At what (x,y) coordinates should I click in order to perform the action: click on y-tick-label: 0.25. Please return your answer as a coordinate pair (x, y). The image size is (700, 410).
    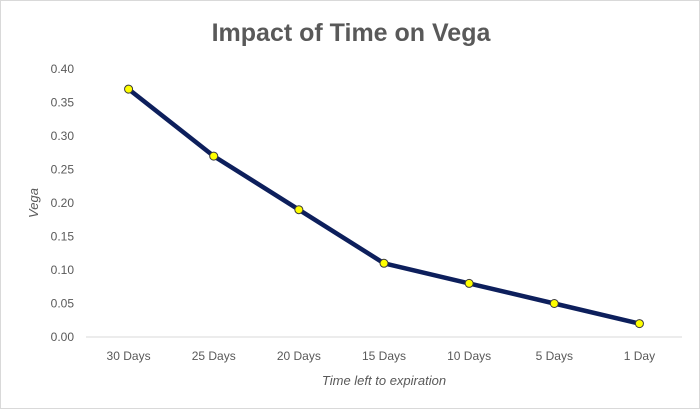
    Looking at the image, I should click on (63, 170).